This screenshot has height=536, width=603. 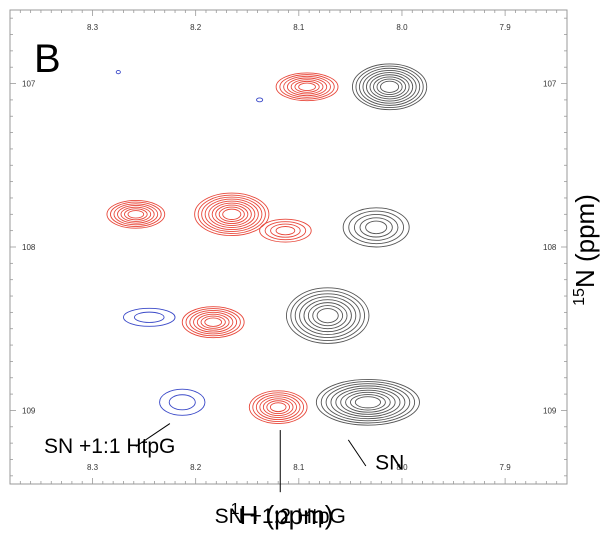 I want to click on y-axis-title: 15N (ppm), so click(x=585, y=250).